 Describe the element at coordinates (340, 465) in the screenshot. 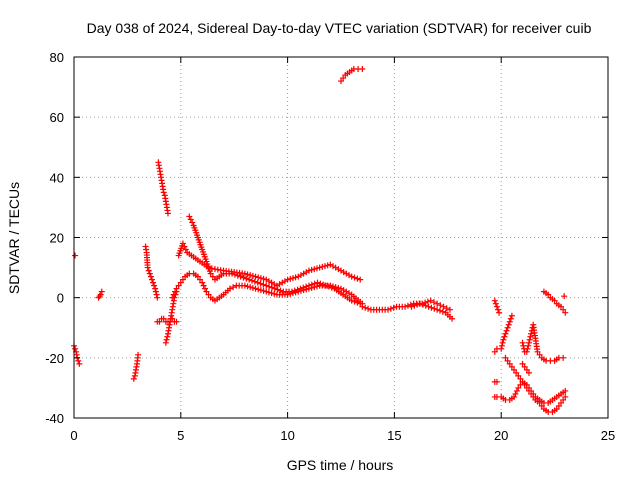

I see `x-axis-label: GPS time / hours` at that location.